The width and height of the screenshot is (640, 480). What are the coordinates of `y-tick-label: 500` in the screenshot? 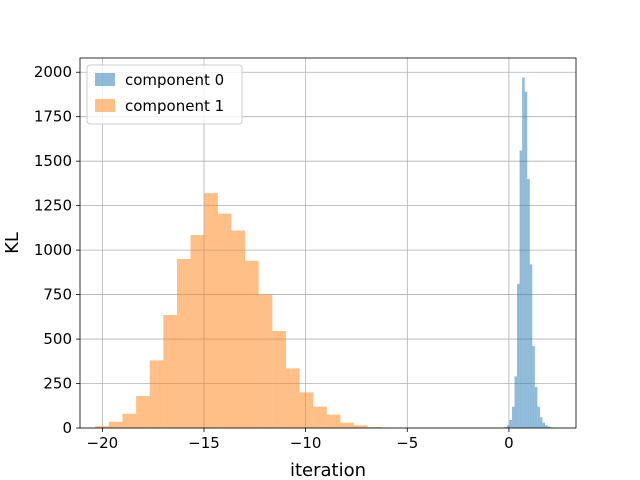 It's located at (57, 339).